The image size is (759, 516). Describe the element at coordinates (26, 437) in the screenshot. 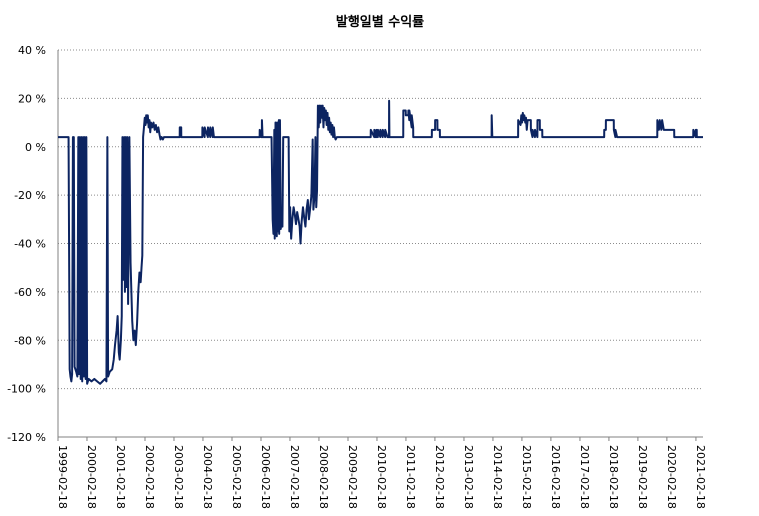

I see `y-tick-label: -120 %` at that location.